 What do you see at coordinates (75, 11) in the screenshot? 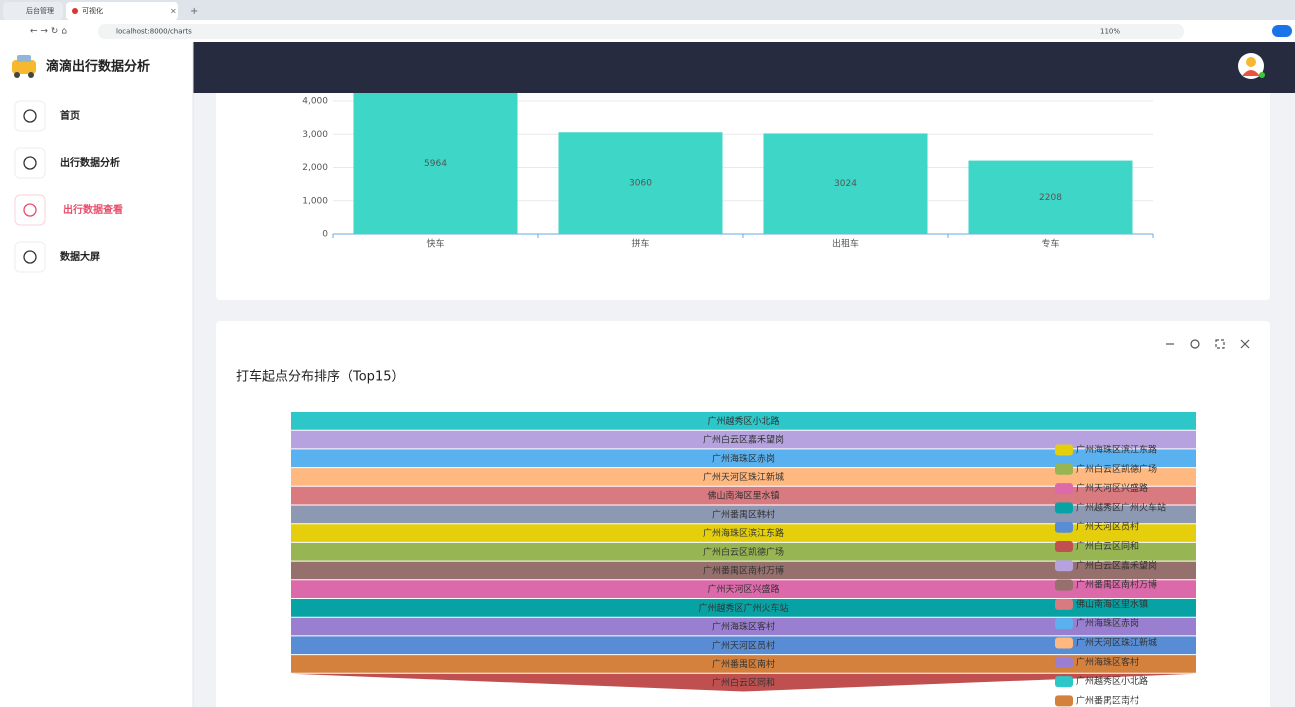
I see `tab-favicon` at bounding box center [75, 11].